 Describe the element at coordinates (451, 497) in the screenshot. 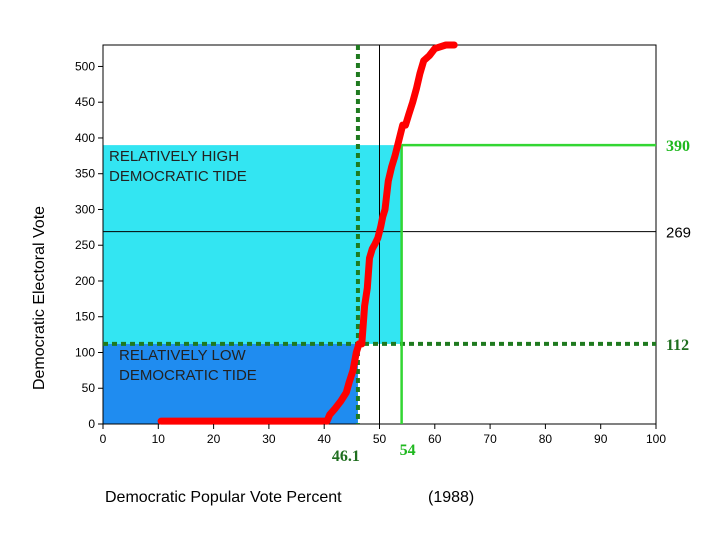

I see `x-axis-title-year: (1988)` at that location.